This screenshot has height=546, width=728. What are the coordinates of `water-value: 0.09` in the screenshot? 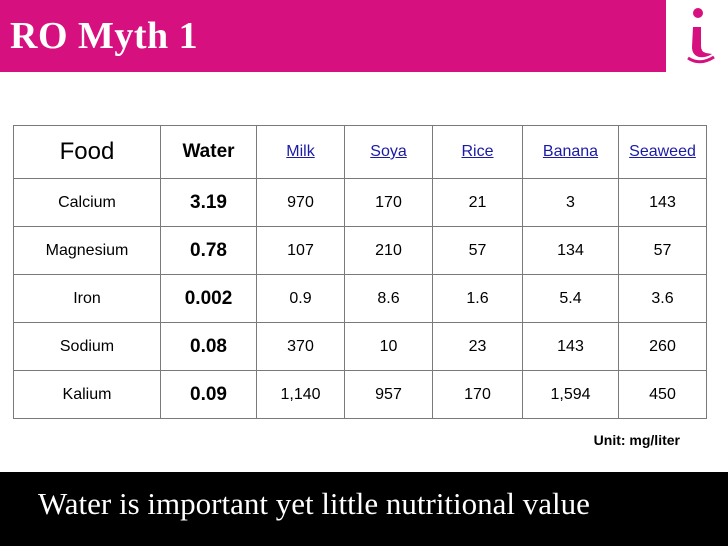 It's located at (208, 394).